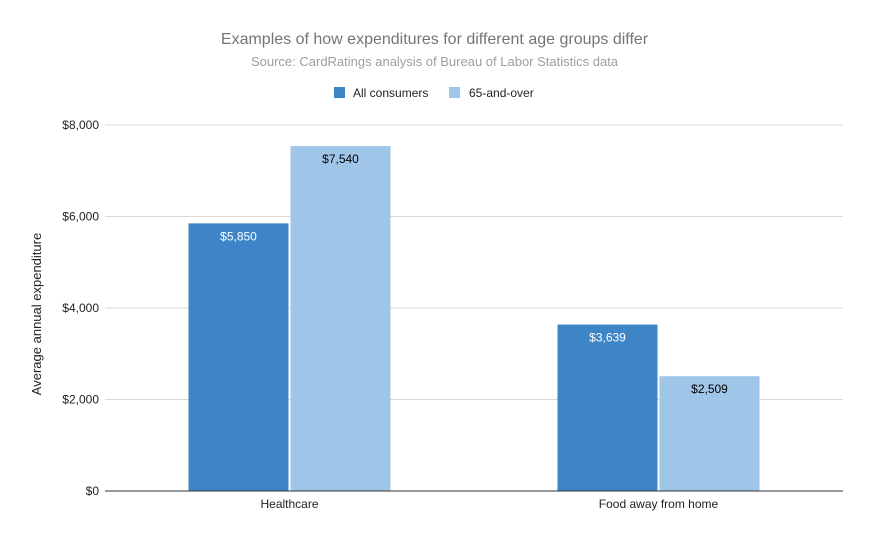 The width and height of the screenshot is (869, 543). I want to click on y-tick-label: $8,000, so click(80, 125).